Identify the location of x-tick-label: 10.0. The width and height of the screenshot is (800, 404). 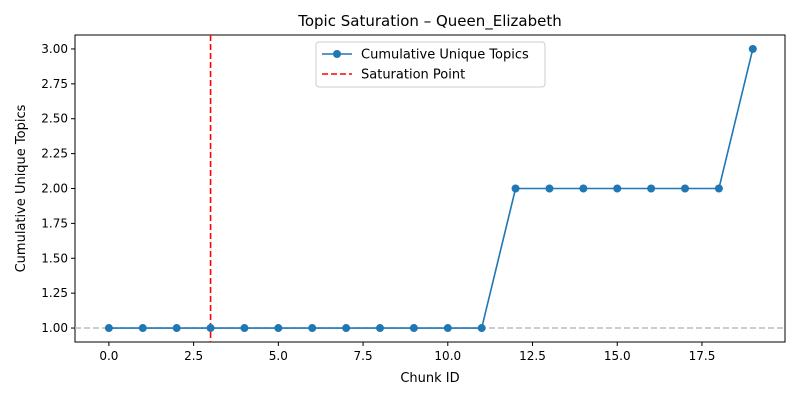
(447, 356).